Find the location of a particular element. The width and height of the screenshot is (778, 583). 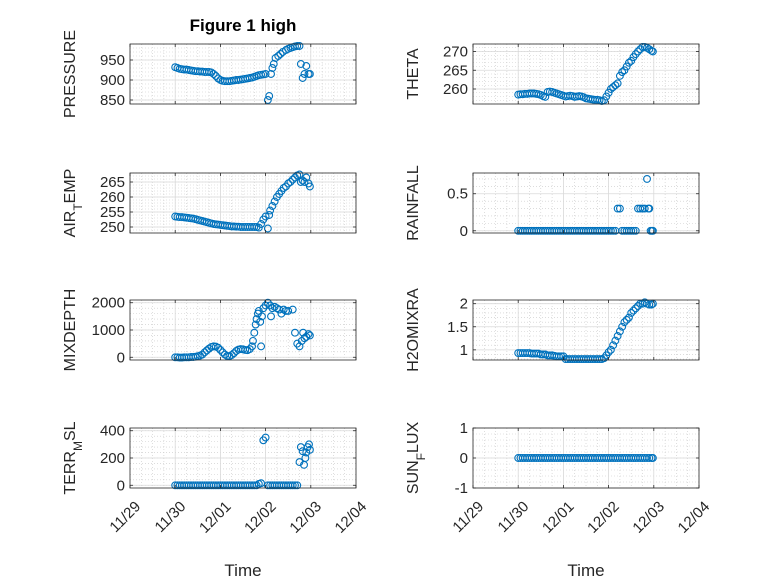

x-tick-label: 12/03 is located at coordinates (305, 517).